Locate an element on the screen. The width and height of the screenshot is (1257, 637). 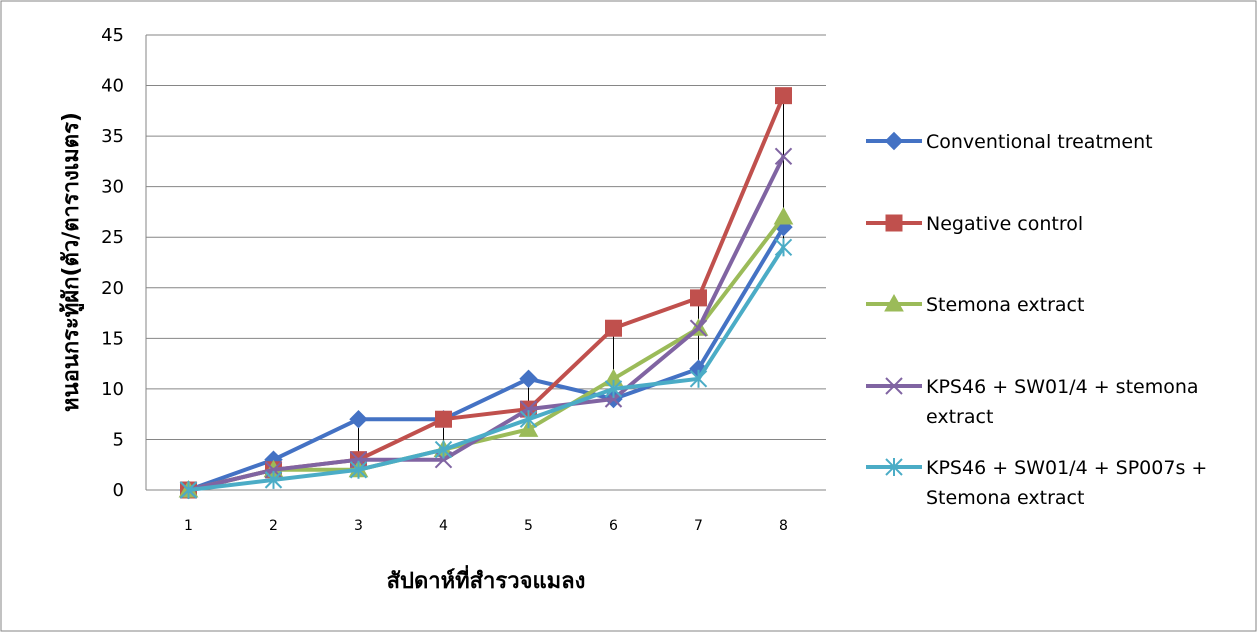
legend-entry: KPS46 + SW01/4 + SP007s + Stemona extract is located at coordinates (1036, 483).